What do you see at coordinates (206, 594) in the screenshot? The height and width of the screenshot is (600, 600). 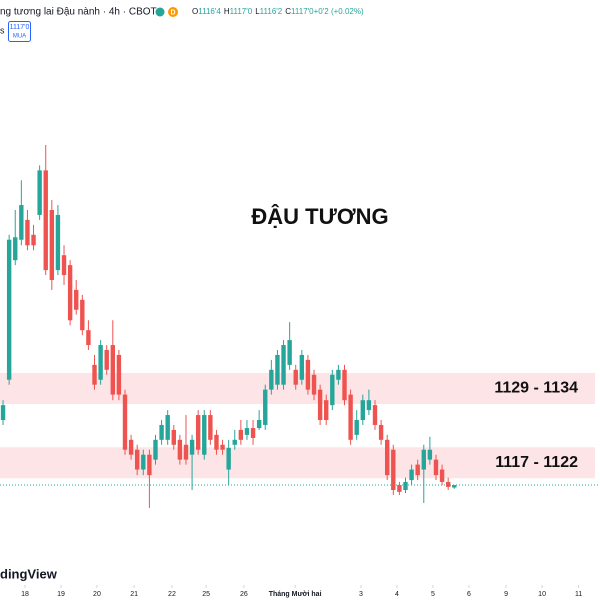 I see `x-tick-label: 25` at bounding box center [206, 594].